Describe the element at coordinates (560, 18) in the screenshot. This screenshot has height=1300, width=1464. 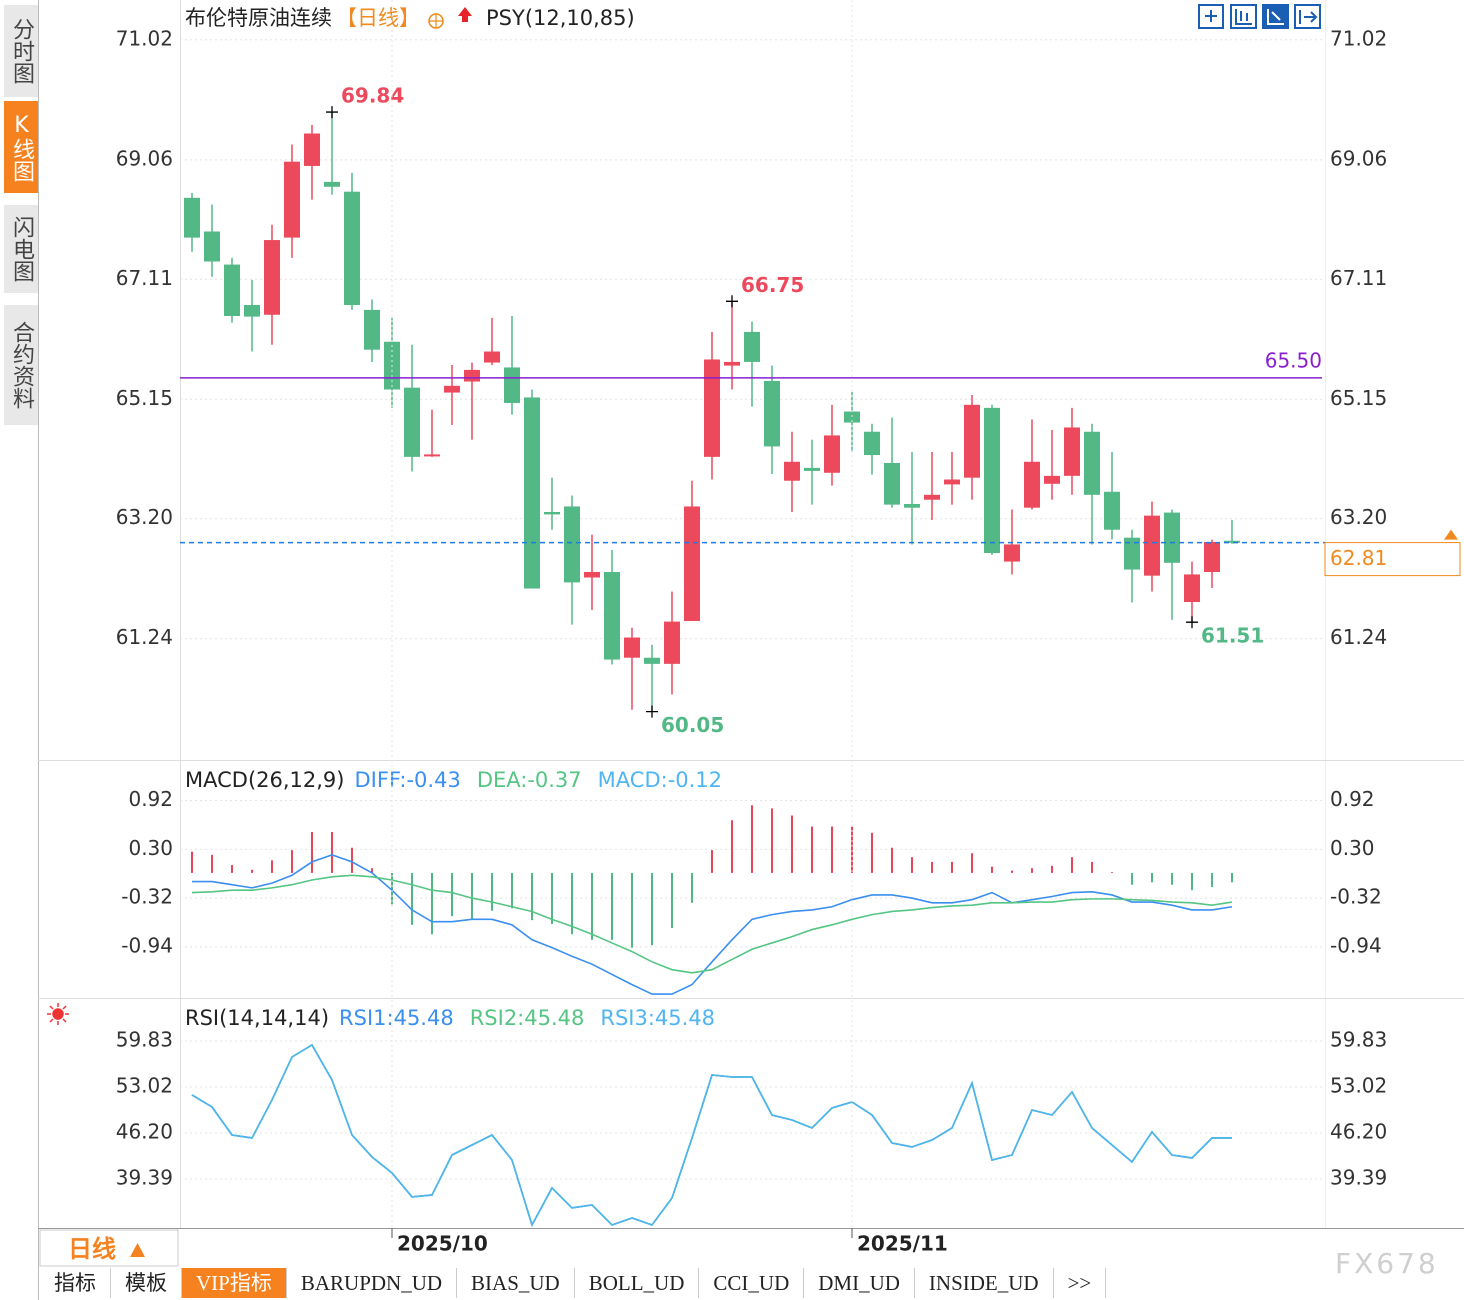
I see `indicator-label: PSY(12,10,85)` at that location.